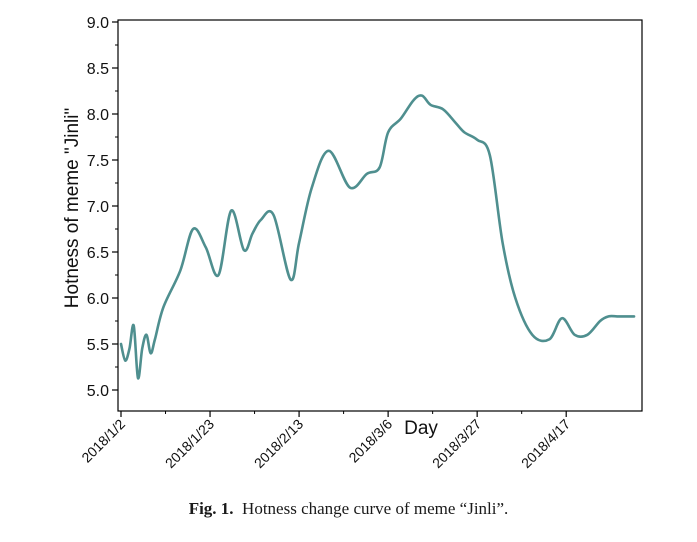 The image size is (697, 542). Describe the element at coordinates (98, 69) in the screenshot. I see `y-tick-label: 8.5` at that location.